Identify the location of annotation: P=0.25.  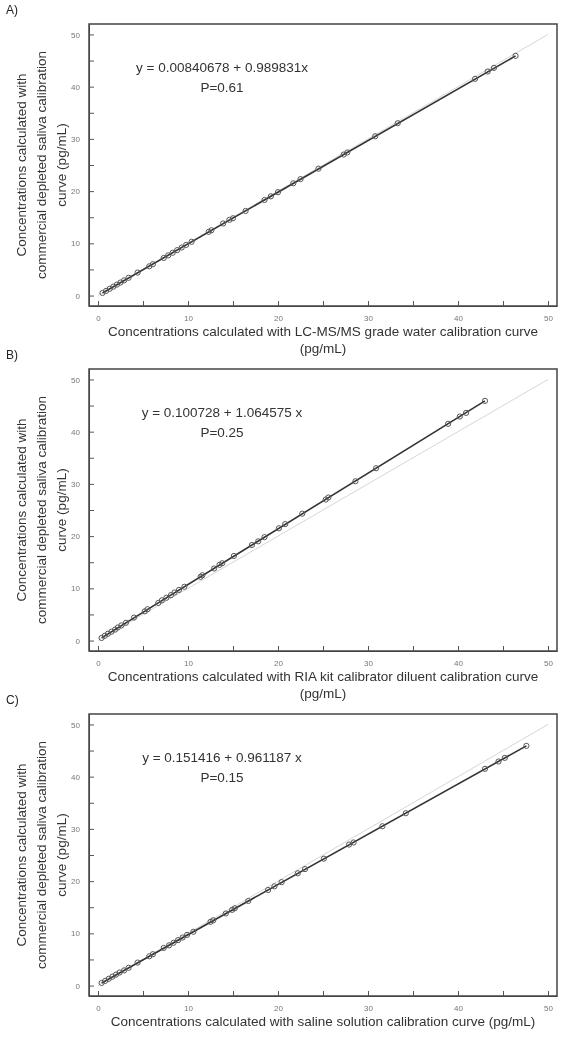
(222, 432).